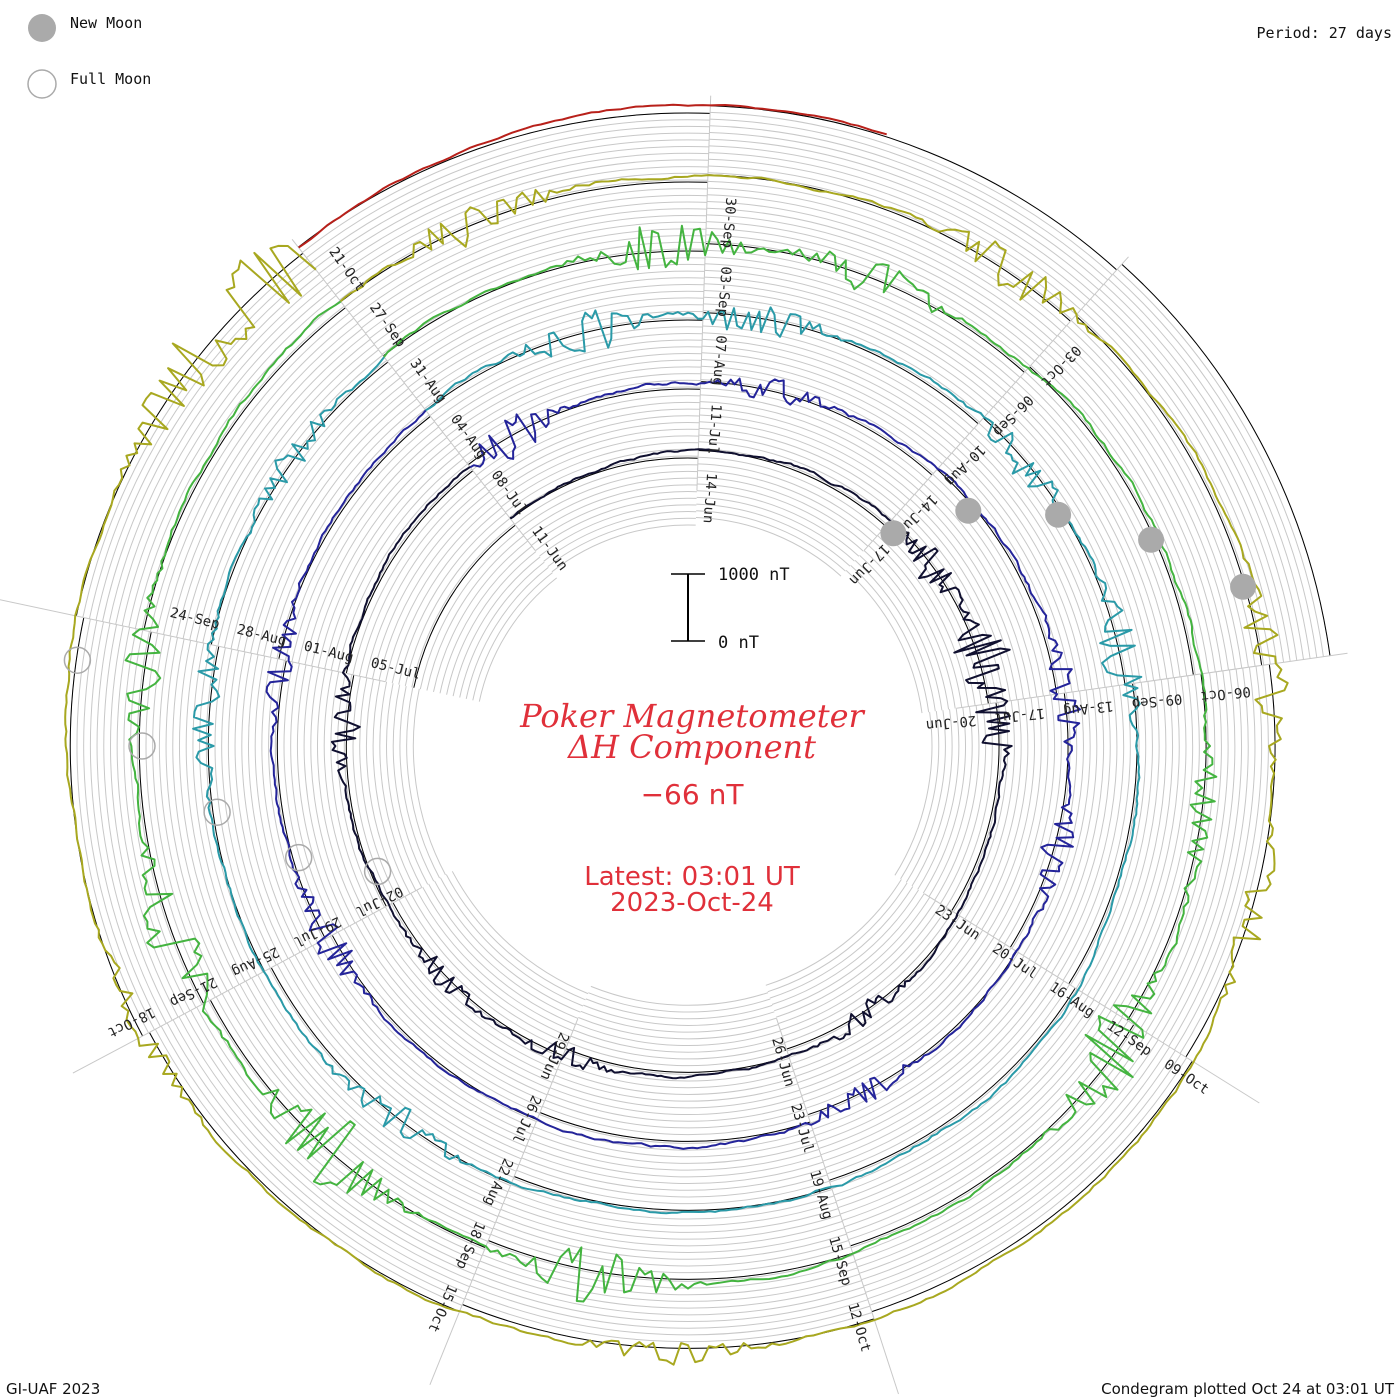  I want to click on date-tick-label: 07-Aug, so click(718, 361).